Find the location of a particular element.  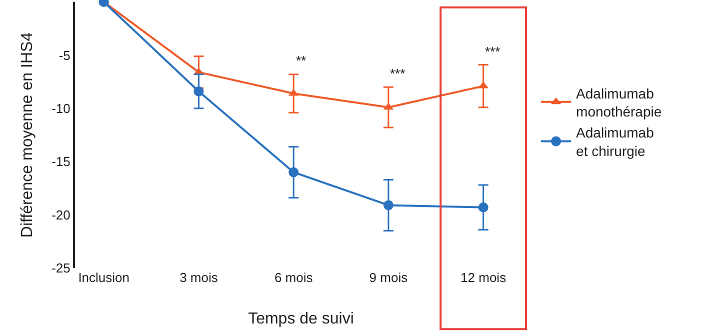

y-tick-label: -5 is located at coordinates (64, 55).